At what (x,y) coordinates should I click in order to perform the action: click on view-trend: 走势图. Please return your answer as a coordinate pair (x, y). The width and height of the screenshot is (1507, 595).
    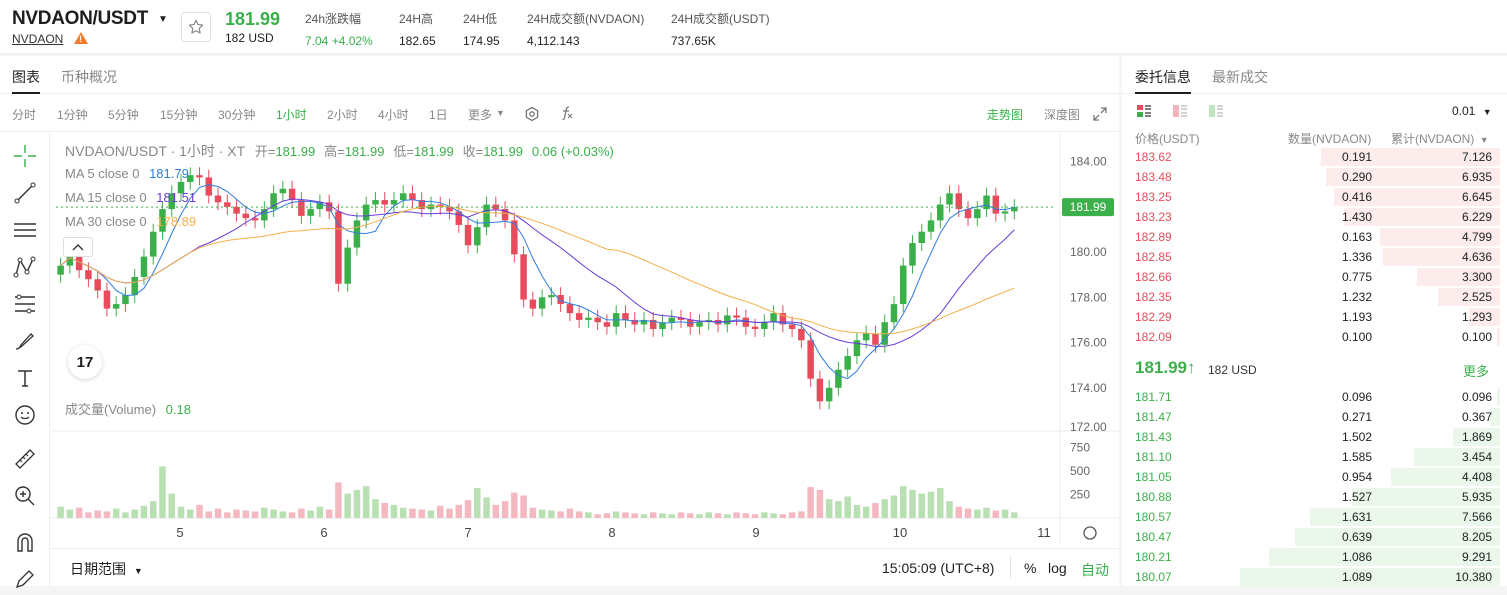
    Looking at the image, I should click on (1005, 115).